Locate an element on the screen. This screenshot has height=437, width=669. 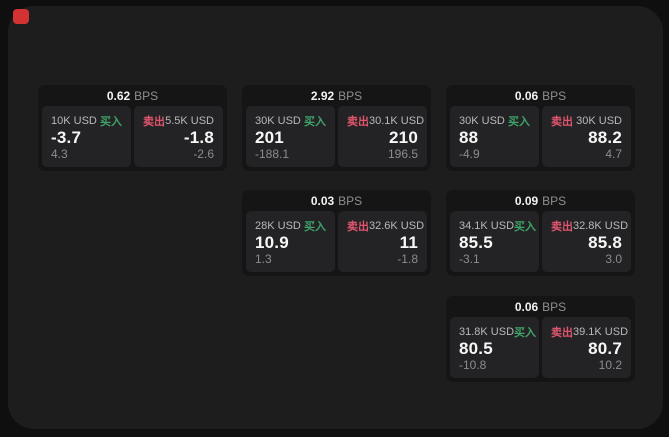
buy-price: -3.7 is located at coordinates (66, 137).